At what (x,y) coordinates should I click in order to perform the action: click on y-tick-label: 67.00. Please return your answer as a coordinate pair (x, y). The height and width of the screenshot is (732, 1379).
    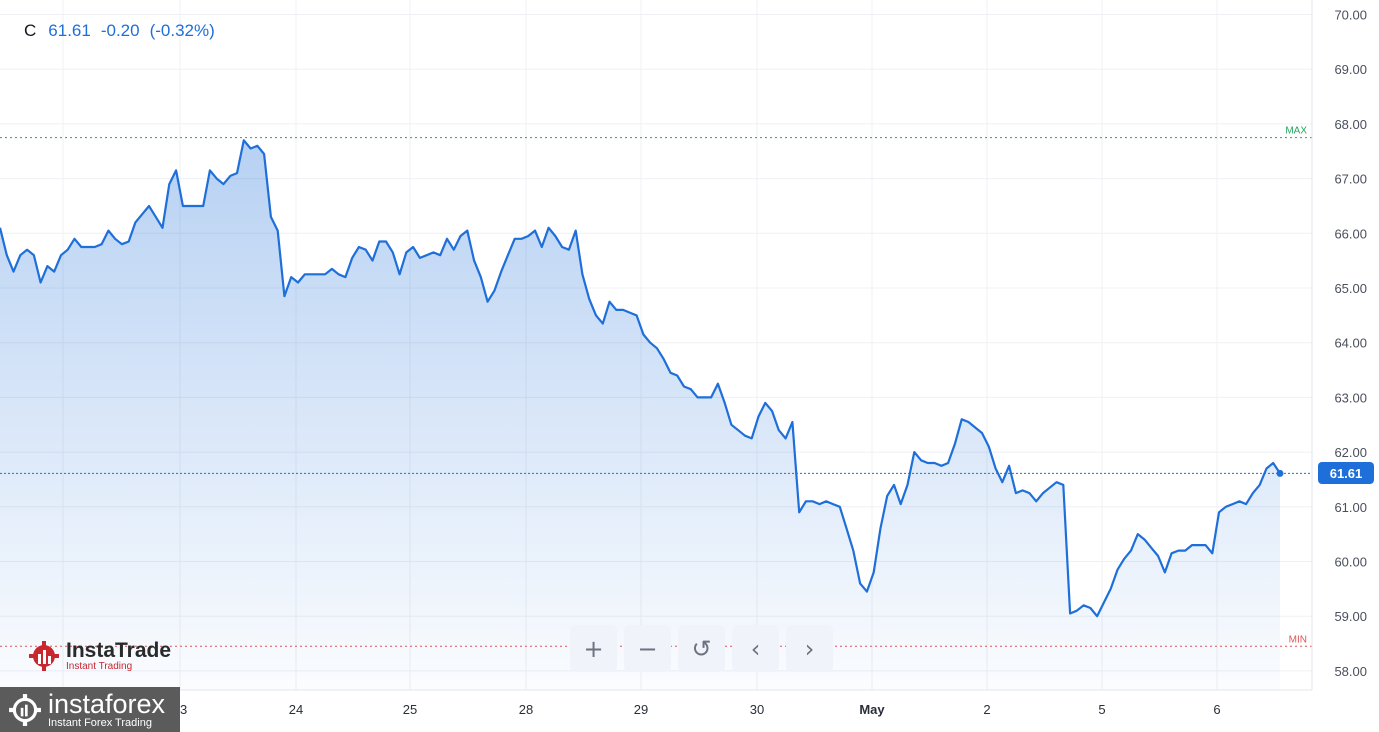
    Looking at the image, I should click on (1350, 179).